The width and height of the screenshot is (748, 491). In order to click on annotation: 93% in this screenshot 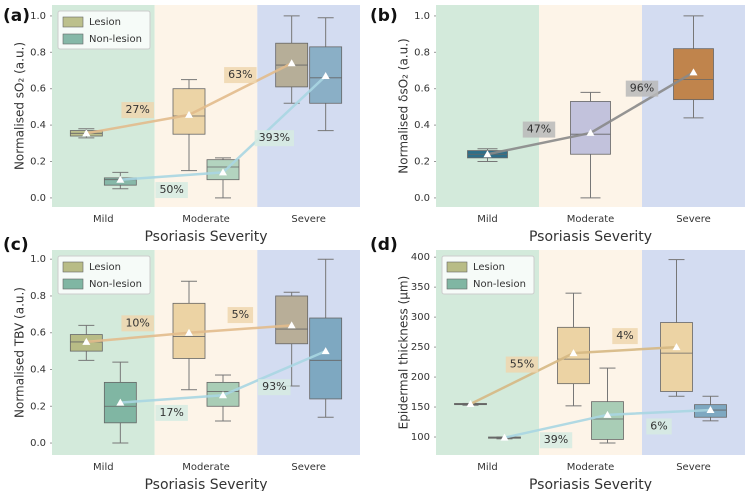, I will do `click(274, 386)`.